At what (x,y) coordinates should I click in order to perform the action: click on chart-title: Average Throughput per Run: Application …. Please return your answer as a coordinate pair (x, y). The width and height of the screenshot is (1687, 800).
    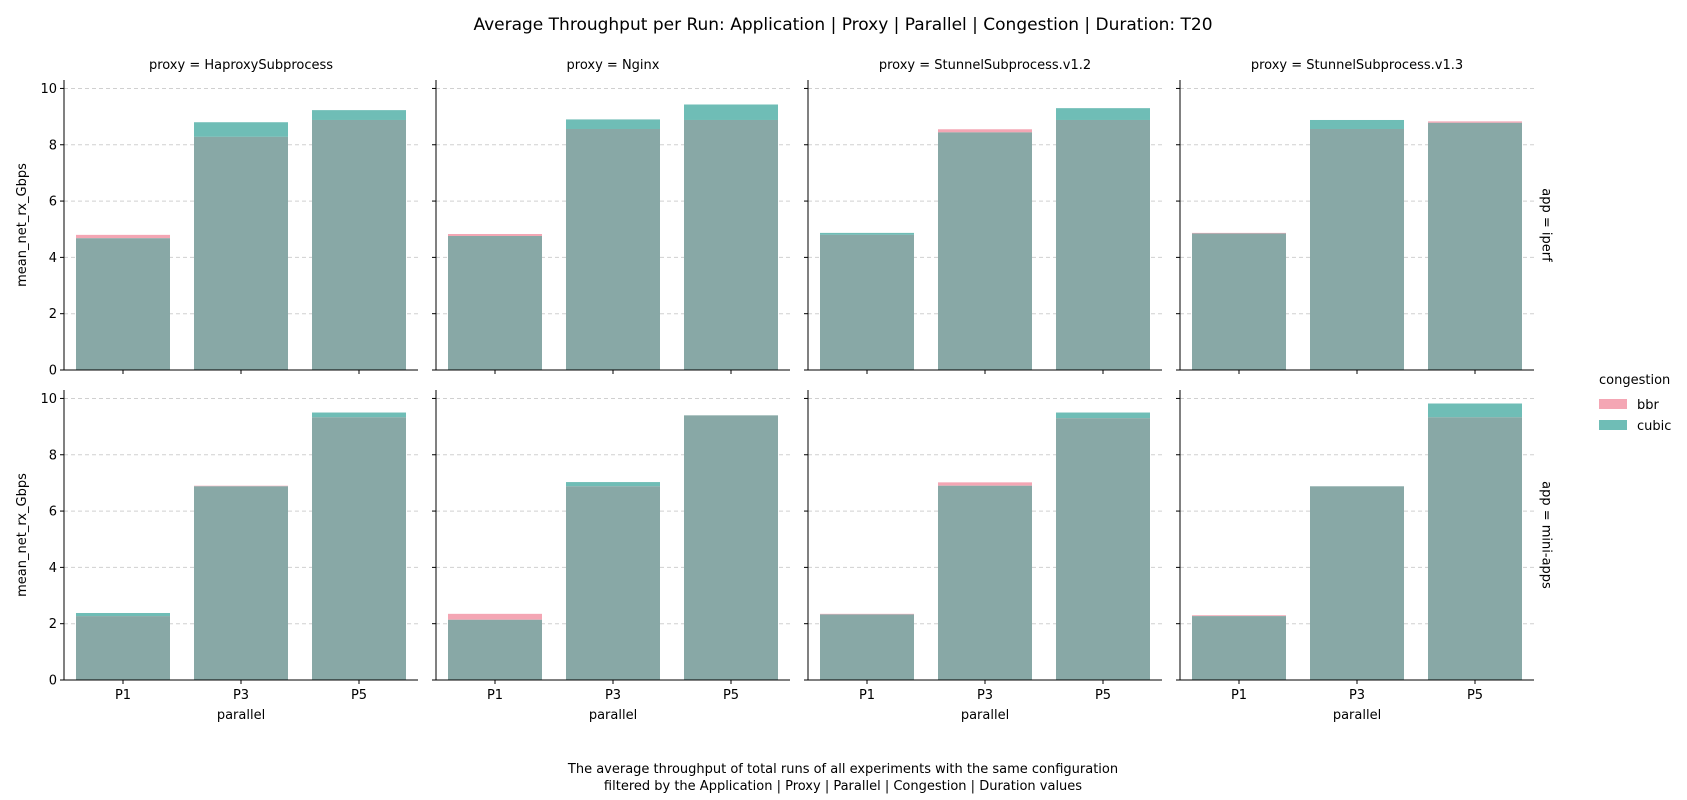
    Looking at the image, I should click on (842, 25).